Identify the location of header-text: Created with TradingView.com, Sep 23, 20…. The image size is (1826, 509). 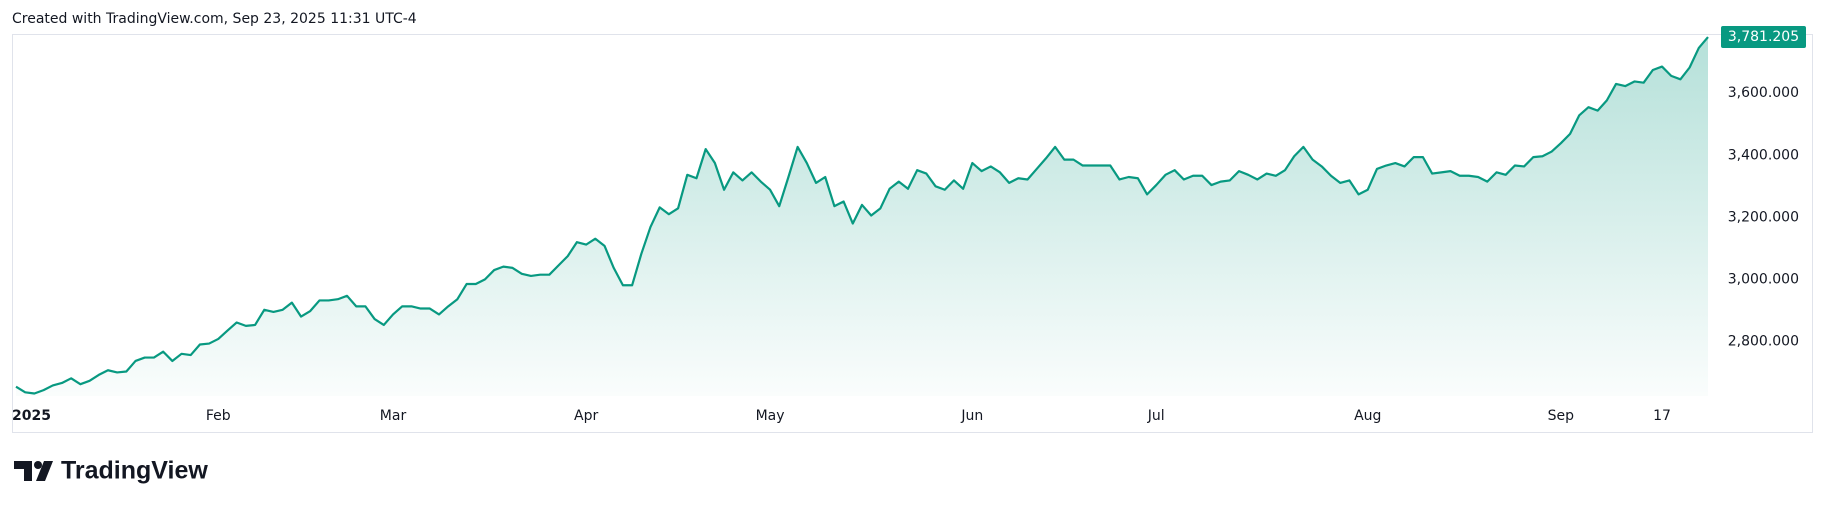
(214, 19).